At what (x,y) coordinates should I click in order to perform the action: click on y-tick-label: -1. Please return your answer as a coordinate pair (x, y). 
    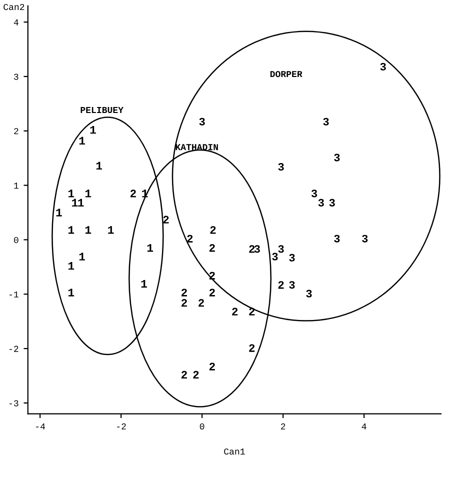
    Looking at the image, I should click on (14, 294).